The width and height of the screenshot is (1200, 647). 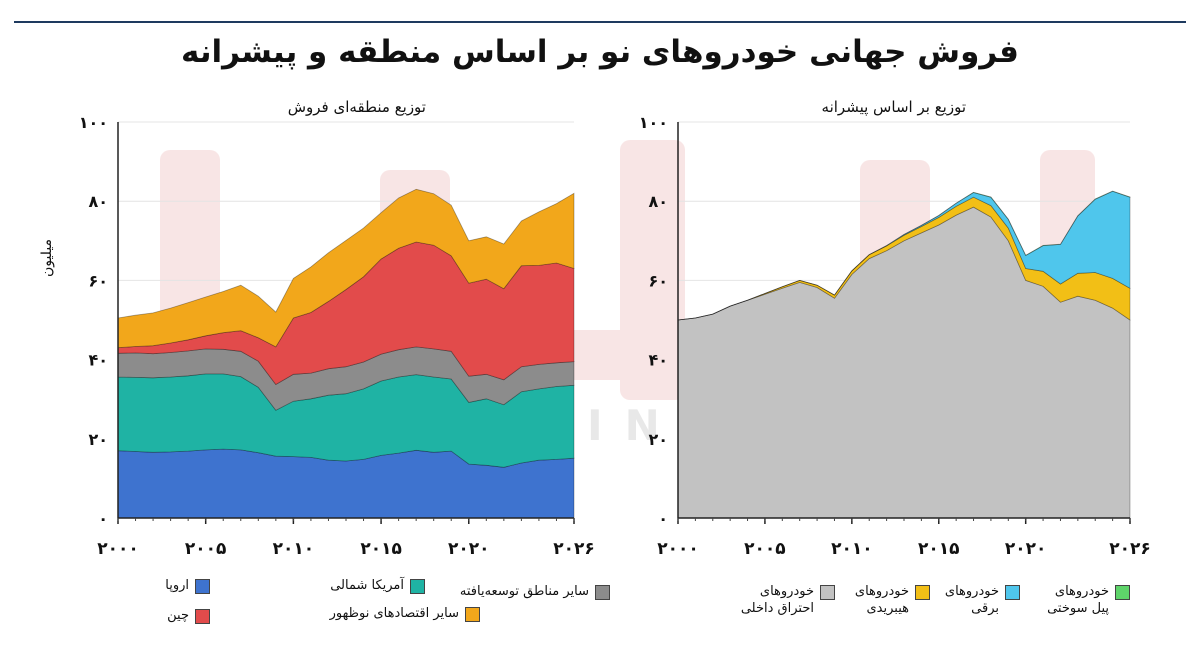 I want to click on right-chart-ytick-label: ۲۰, so click(x=658, y=439).